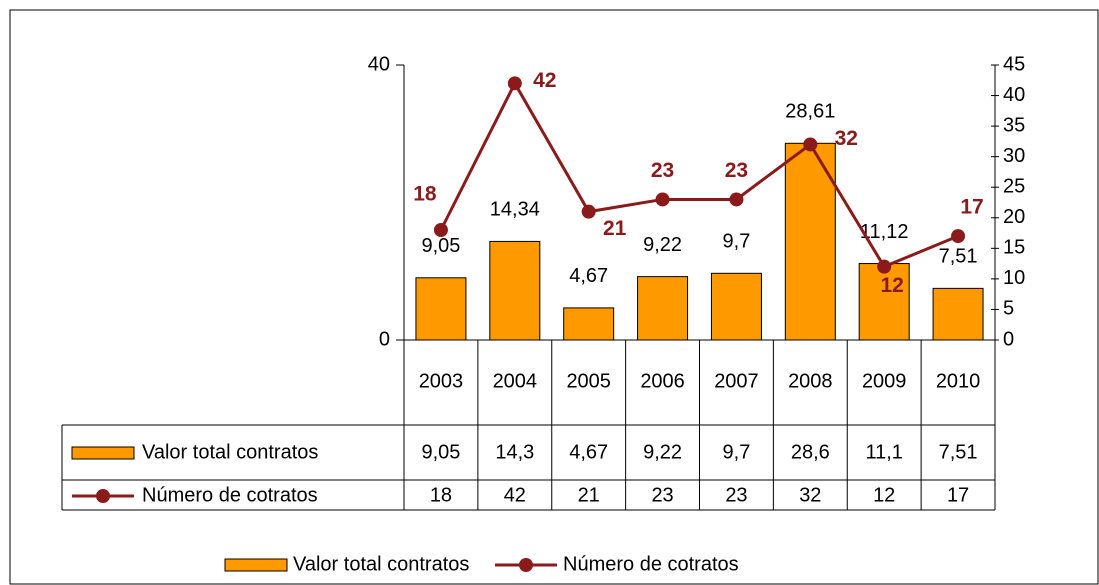 This screenshot has height=585, width=1099. I want to click on y2-tick-label: 30, so click(1014, 156).